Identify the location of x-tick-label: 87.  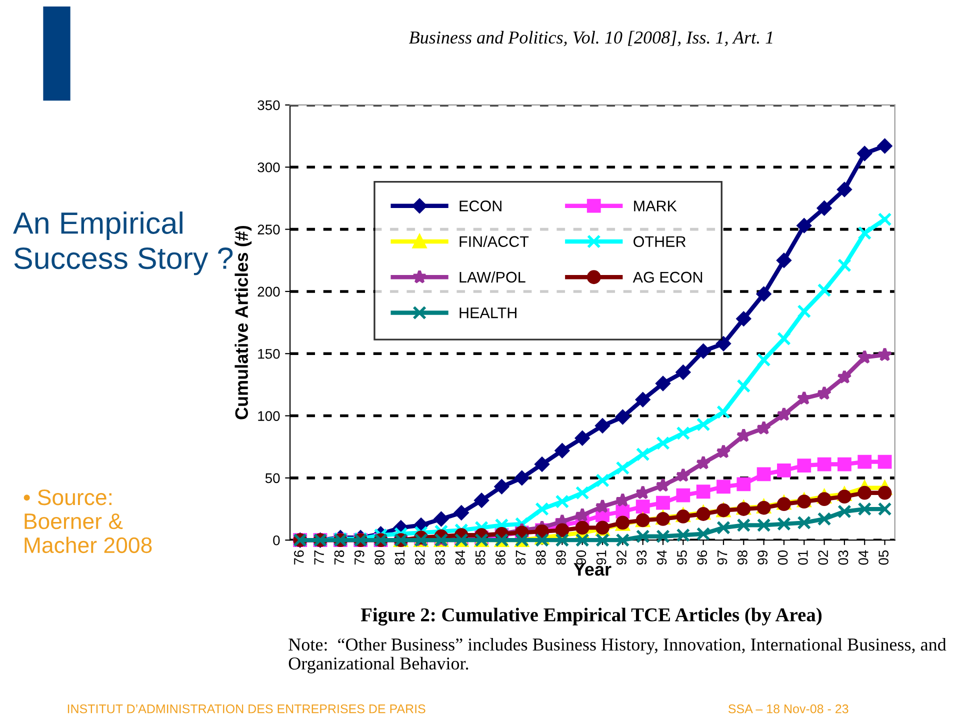
(521, 557).